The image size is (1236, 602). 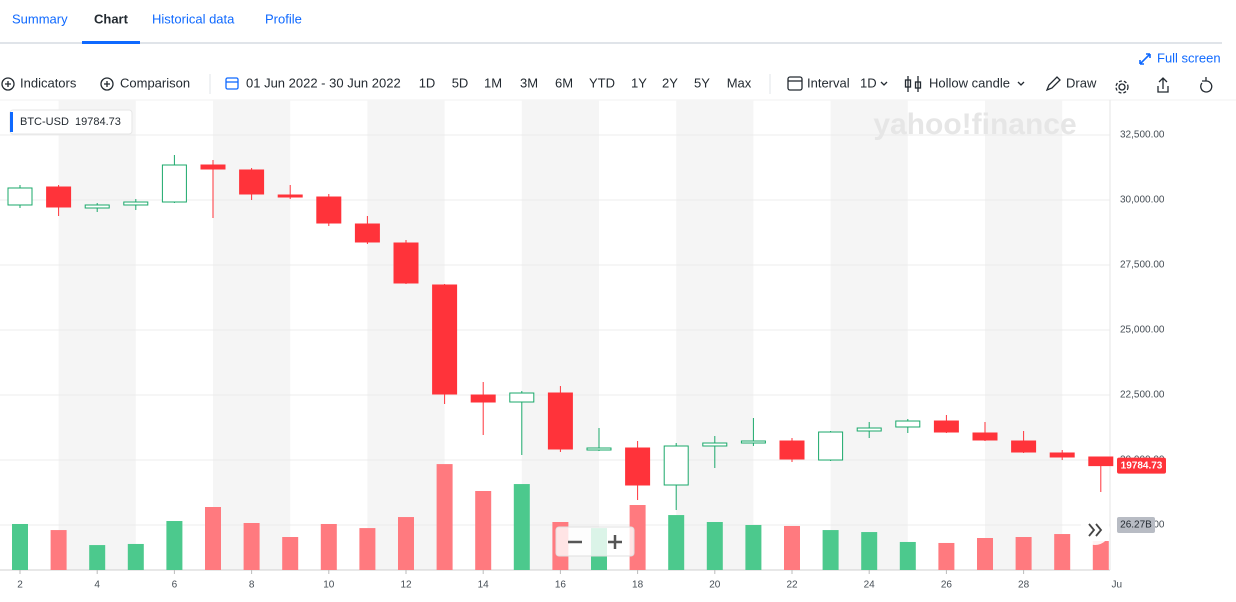 I want to click on range-button: 3M, so click(x=529, y=82).